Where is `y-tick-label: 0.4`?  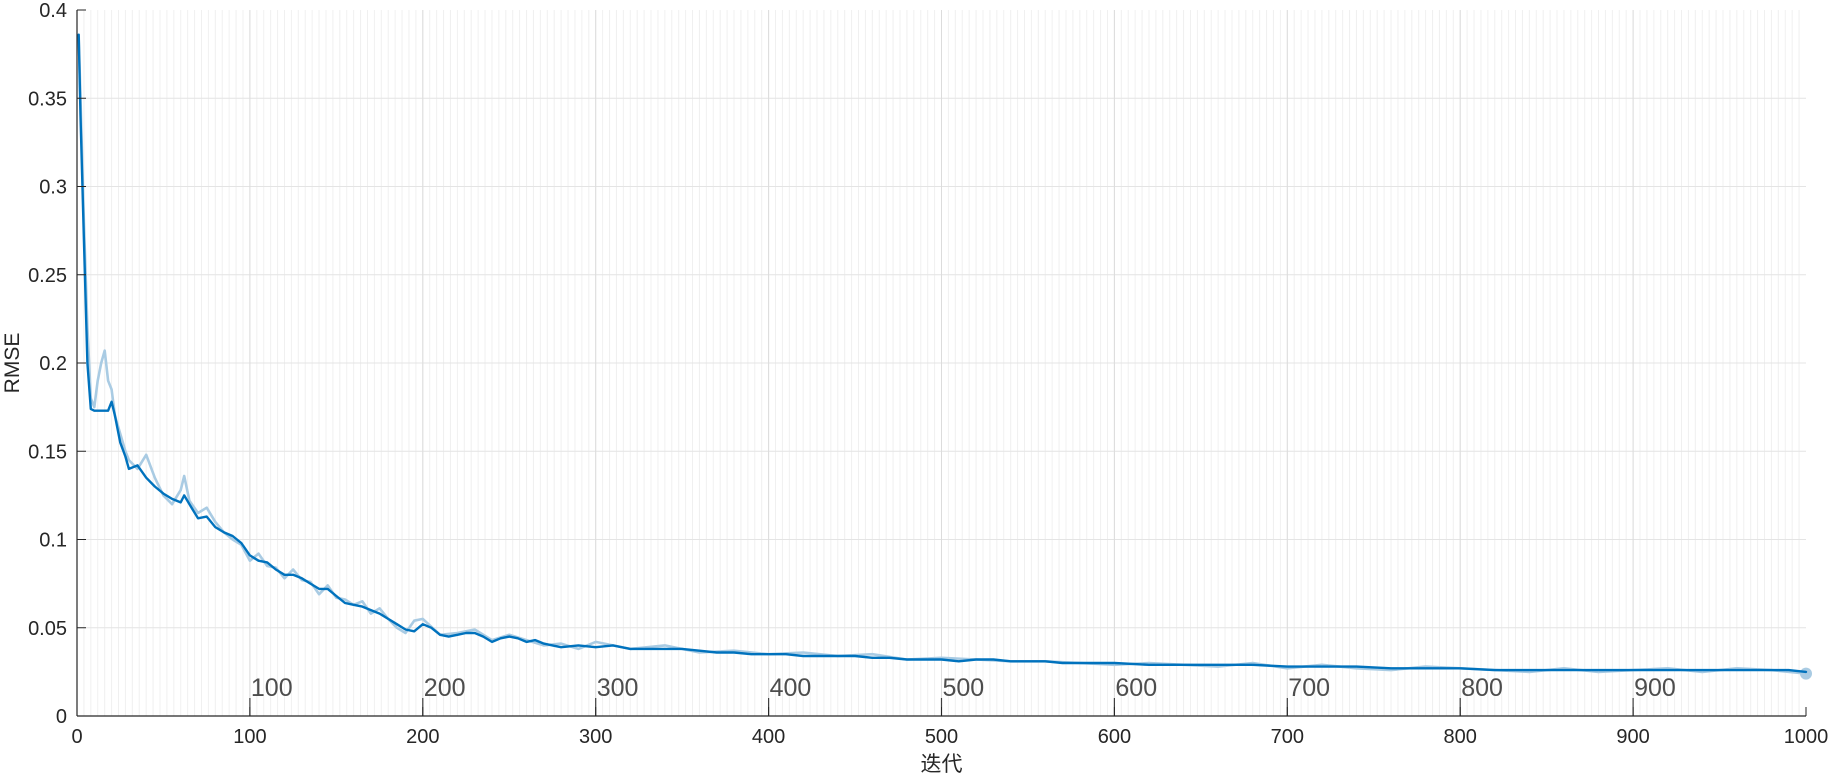
y-tick-label: 0.4 is located at coordinates (53, 11).